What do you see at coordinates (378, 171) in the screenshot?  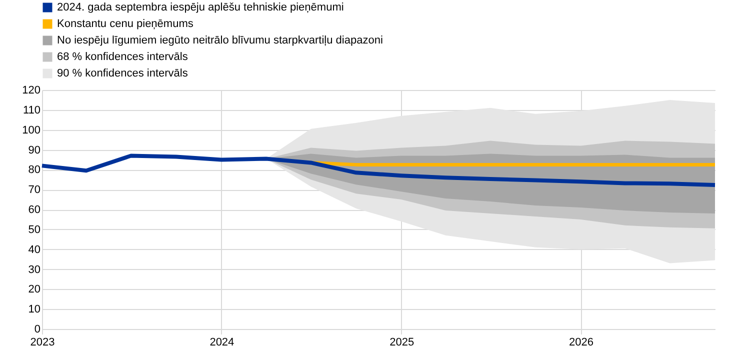 I see `line-series` at bounding box center [378, 171].